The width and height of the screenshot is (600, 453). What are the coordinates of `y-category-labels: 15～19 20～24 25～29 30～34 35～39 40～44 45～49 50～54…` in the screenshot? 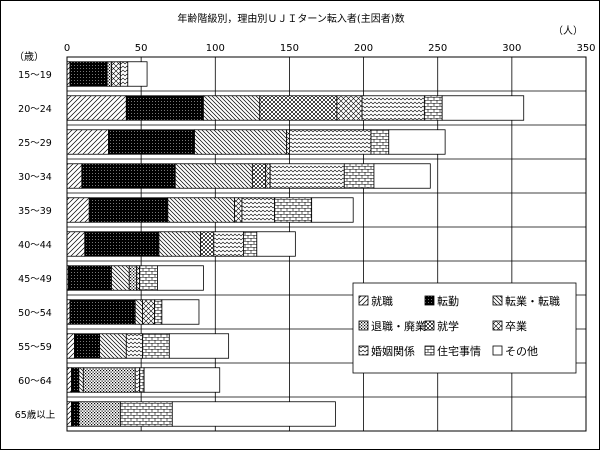 It's located at (35, 245).